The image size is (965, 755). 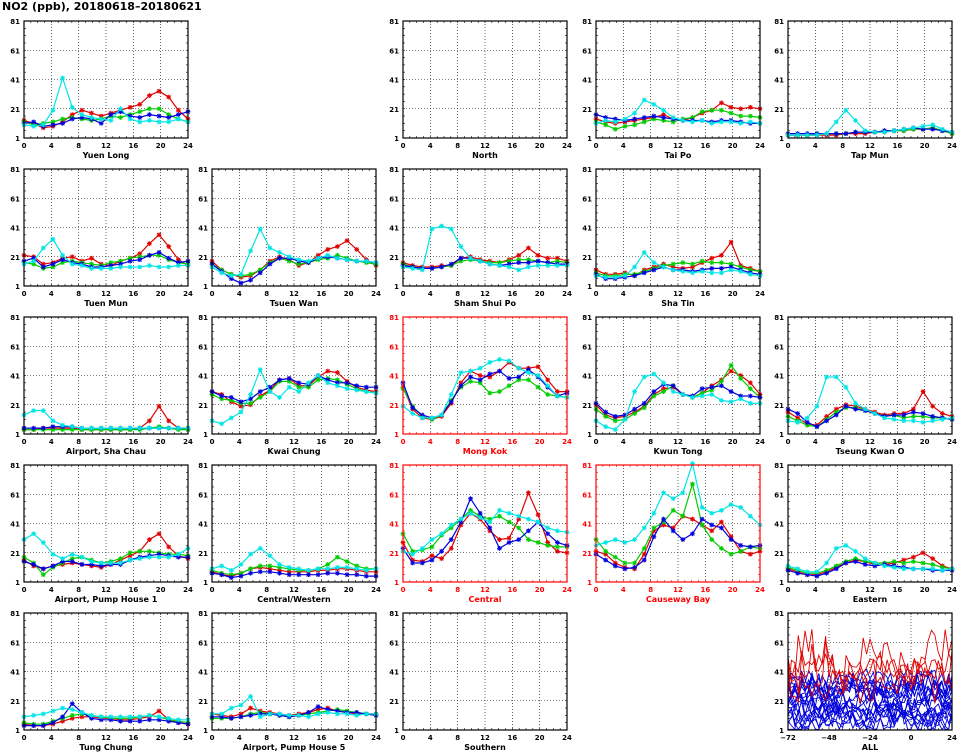 What do you see at coordinates (865, 89) in the screenshot?
I see `chart-panel: 0 4 8 12 16 20 24 1 21 41 61 81 Tap Mun` at bounding box center [865, 89].